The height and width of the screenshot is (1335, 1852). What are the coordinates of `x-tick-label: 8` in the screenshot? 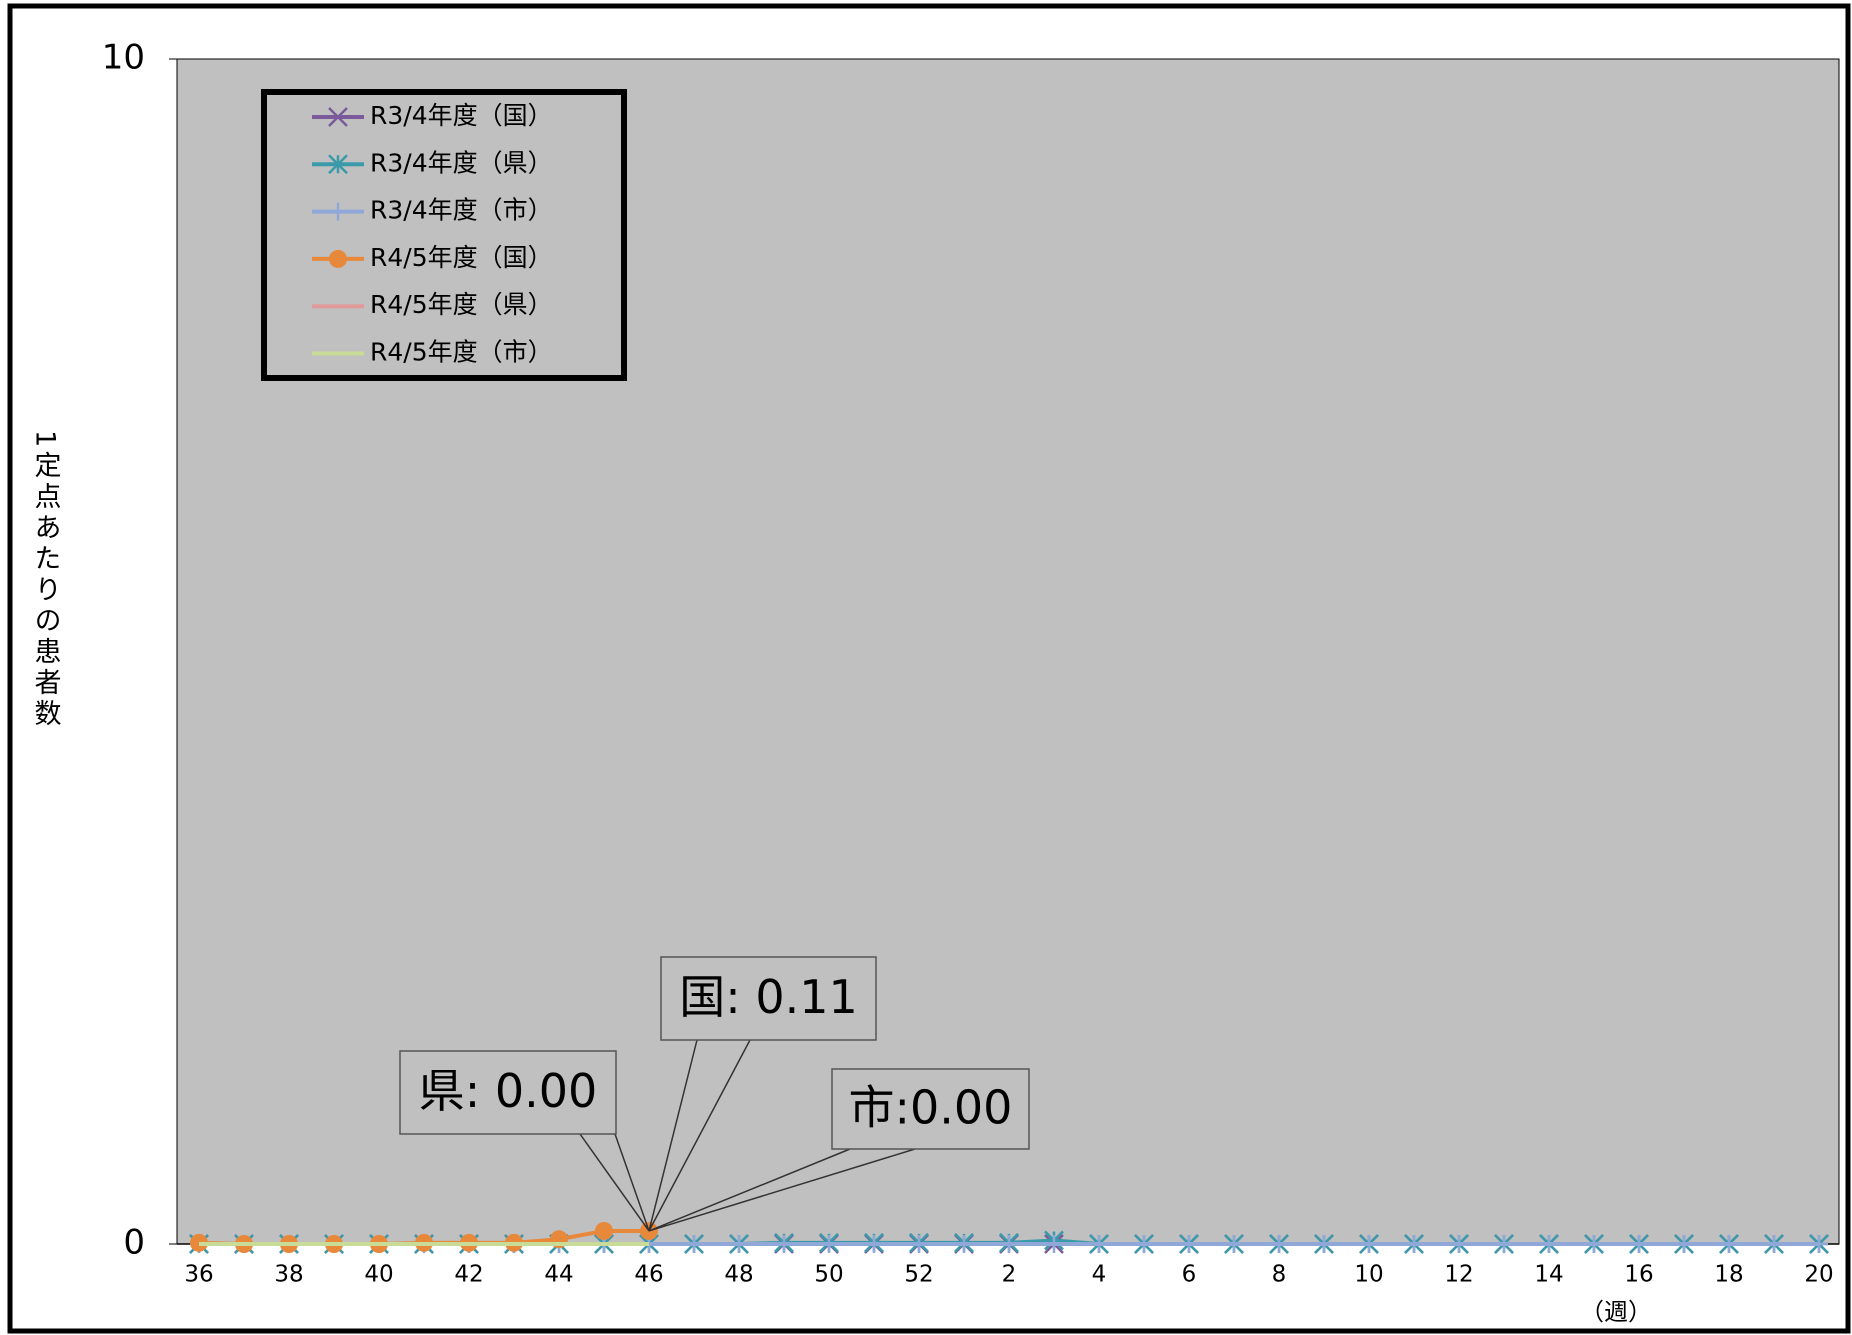 It's located at (1279, 1275).